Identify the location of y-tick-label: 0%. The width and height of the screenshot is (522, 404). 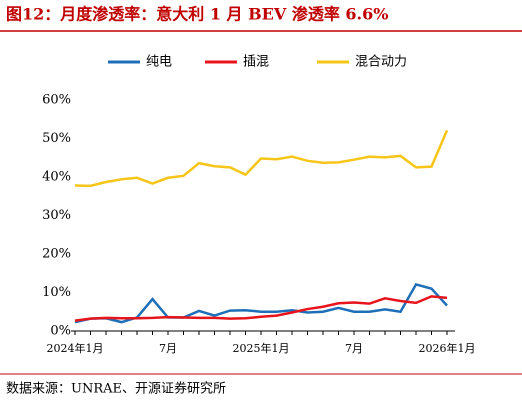
(60, 331).